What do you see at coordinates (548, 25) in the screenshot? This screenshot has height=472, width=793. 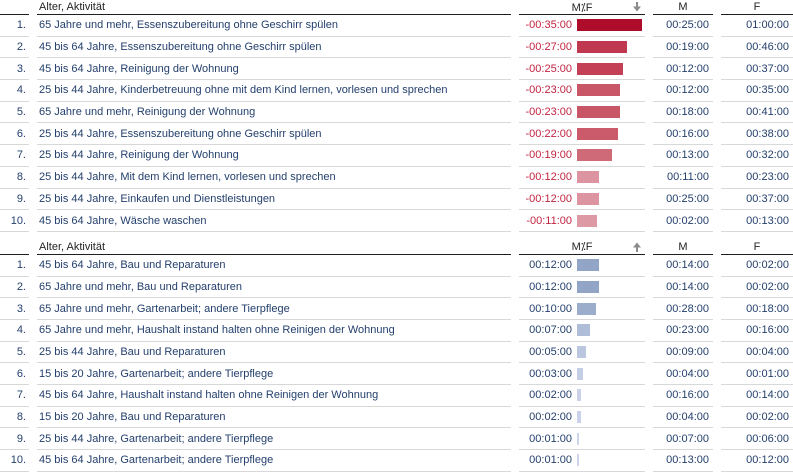 I see `delta-value: -00:35:00` at bounding box center [548, 25].